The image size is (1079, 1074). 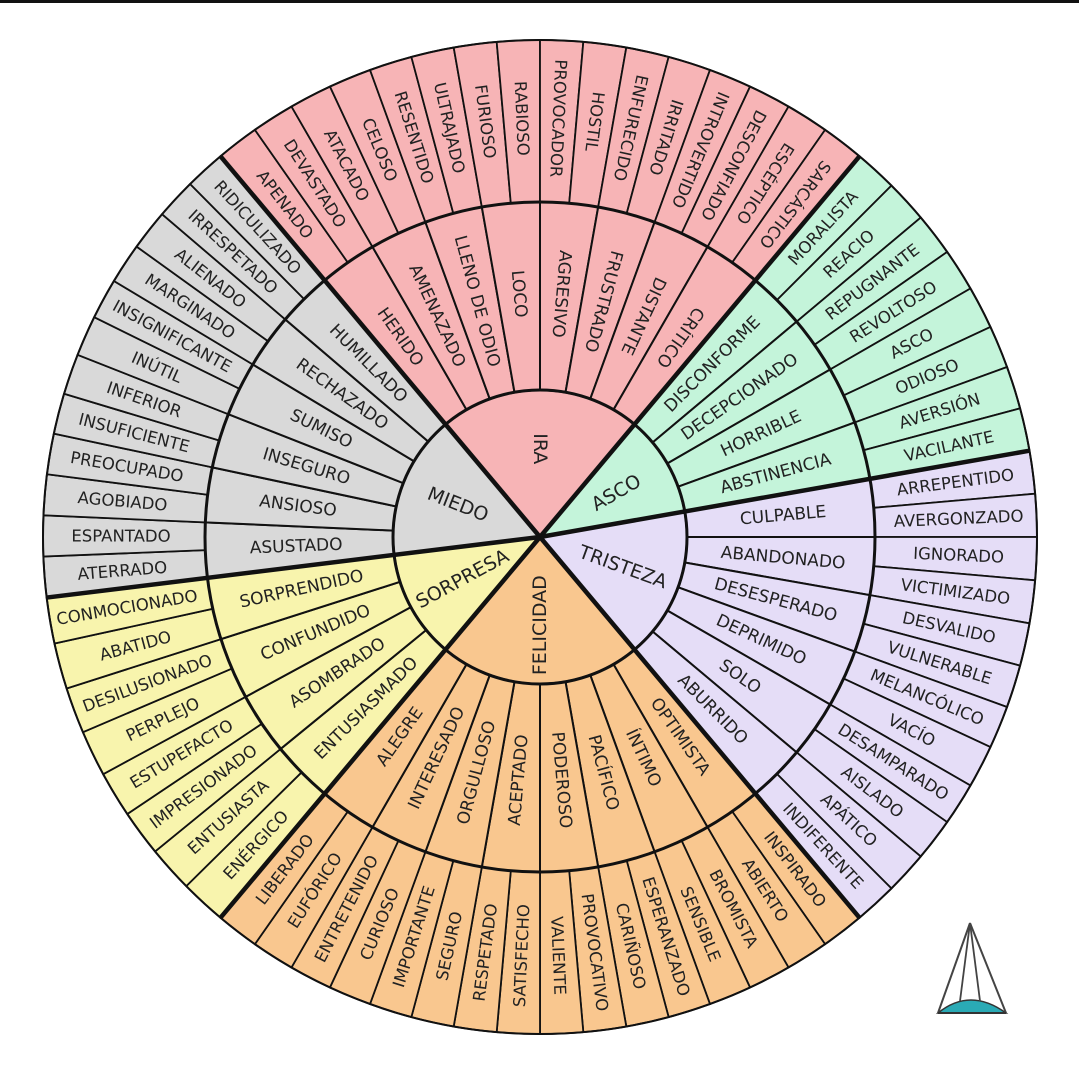 I want to click on middle-emotion-label: LOCO, so click(x=519, y=293).